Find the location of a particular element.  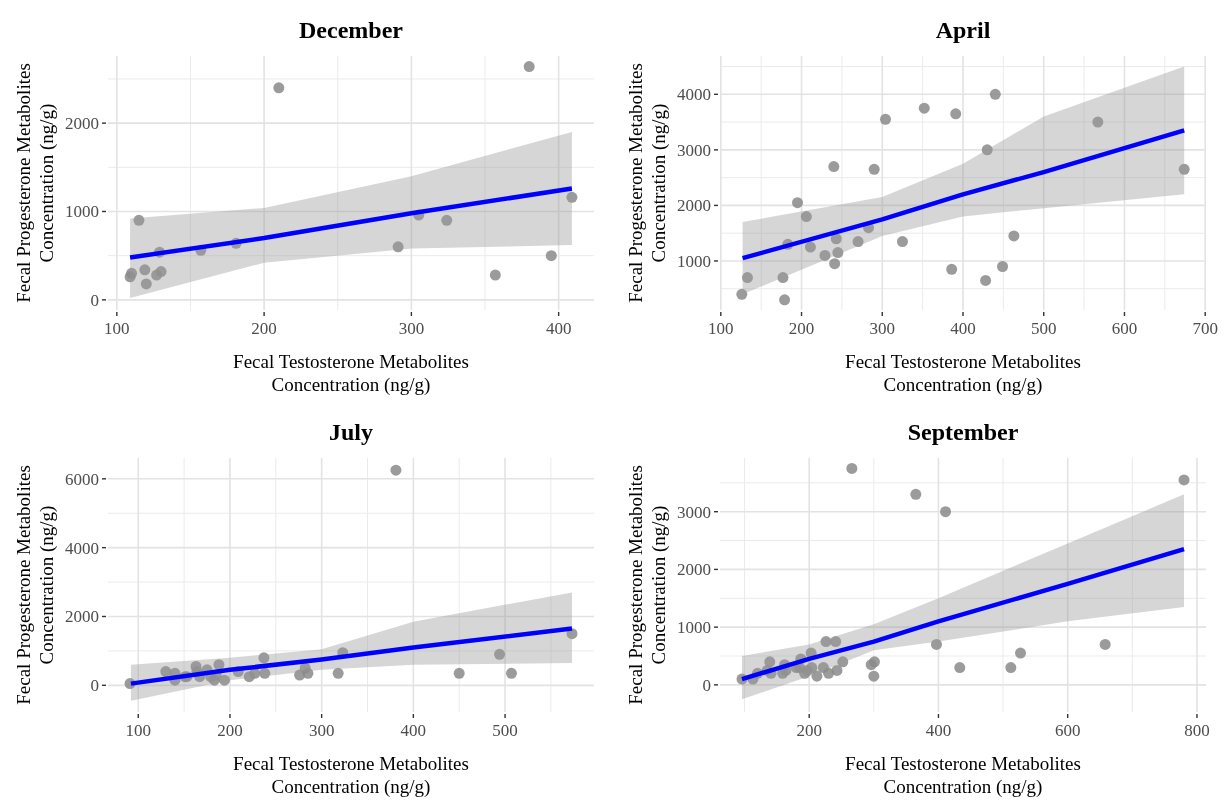

x-tick-label: 800 is located at coordinates (1197, 730).